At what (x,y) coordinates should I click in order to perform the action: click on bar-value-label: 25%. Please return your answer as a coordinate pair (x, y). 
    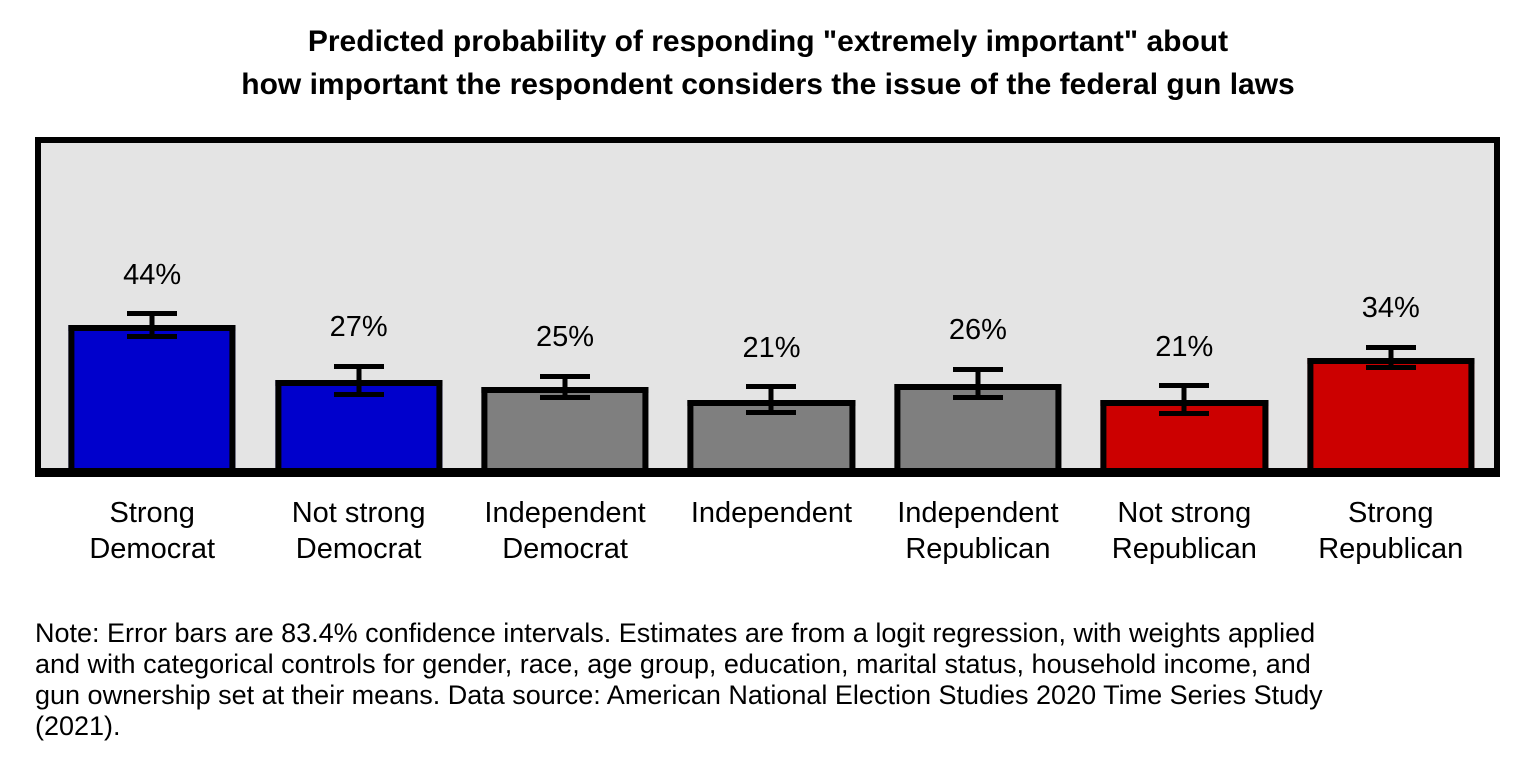
    Looking at the image, I should click on (565, 337).